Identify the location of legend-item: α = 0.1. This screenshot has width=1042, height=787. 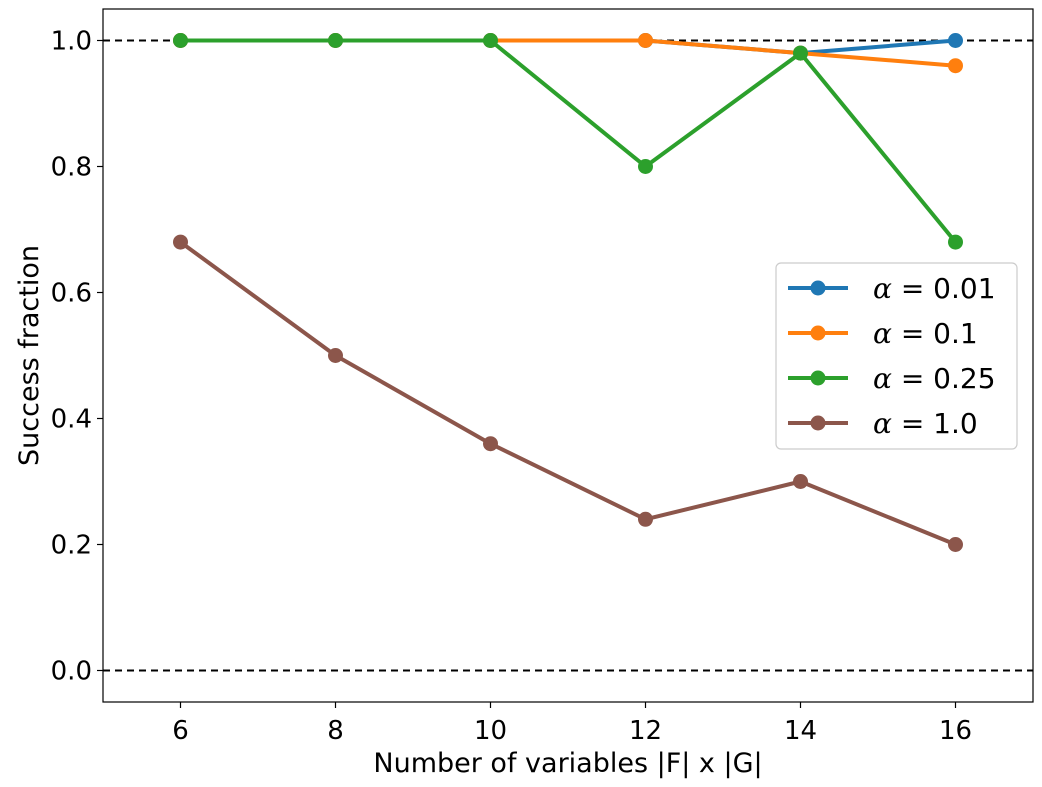
(883, 333).